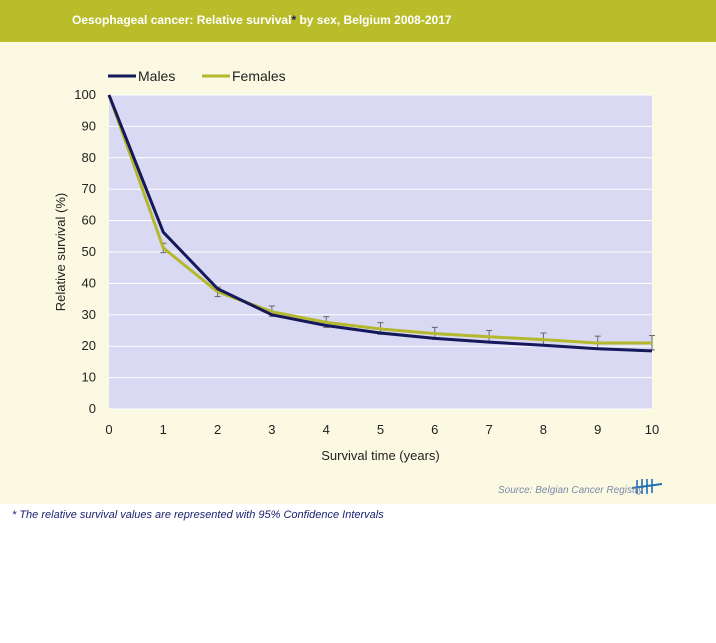 The image size is (716, 643). Describe the element at coordinates (380, 455) in the screenshot. I see `x-axis-label: Survival time (years)` at that location.